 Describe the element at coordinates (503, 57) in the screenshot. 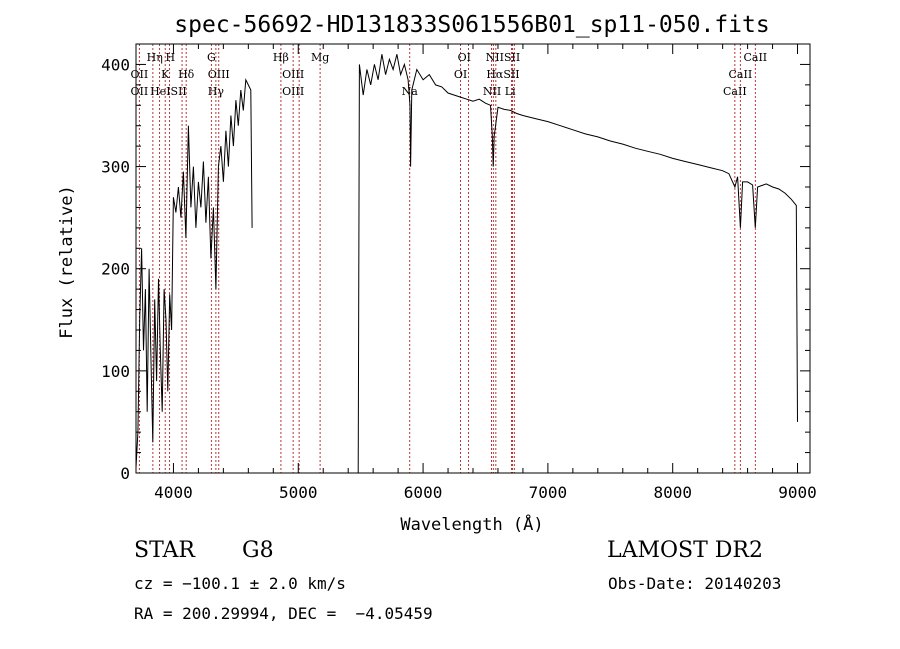

I see `line-label: NIISII` at that location.